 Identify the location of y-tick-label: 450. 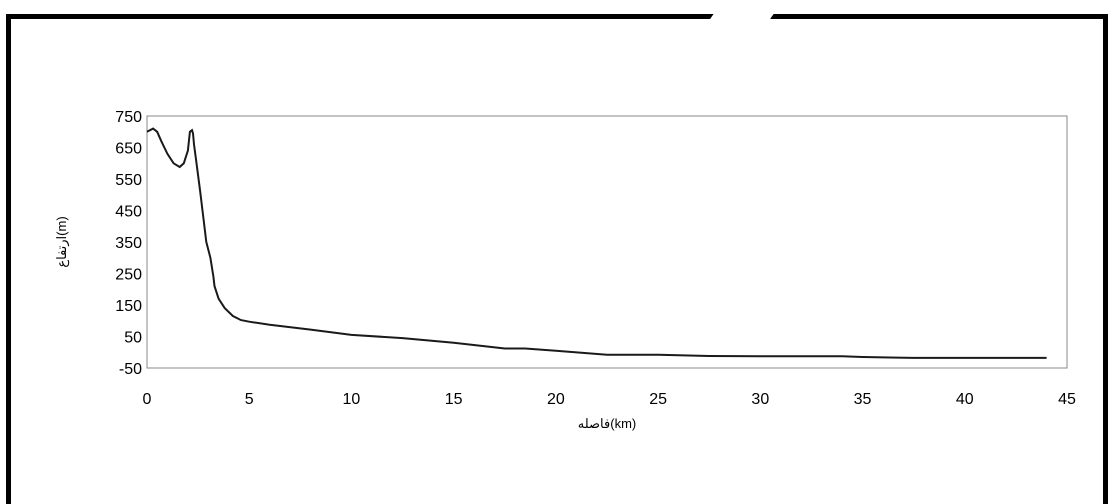
(128, 212).